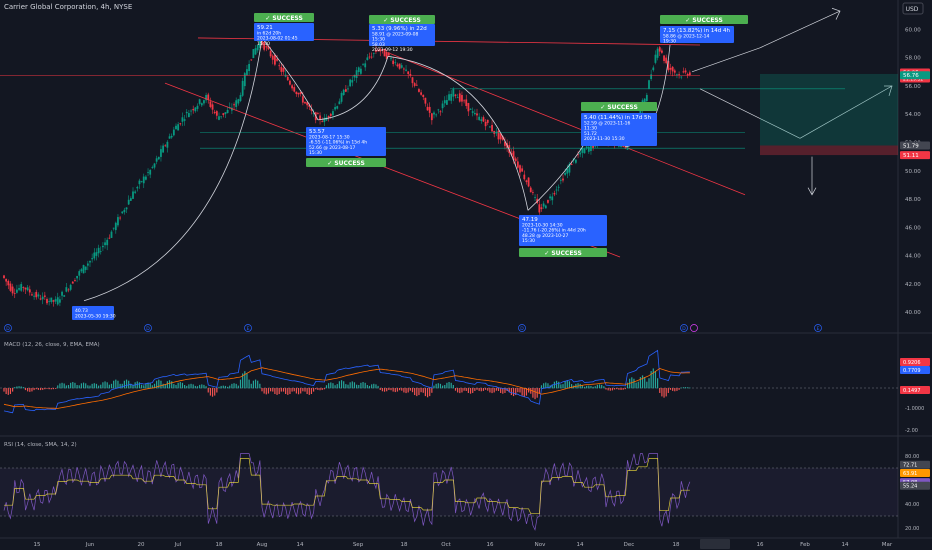 The height and width of the screenshot is (550, 932). I want to click on time-axis-label: Mar, so click(887, 545).